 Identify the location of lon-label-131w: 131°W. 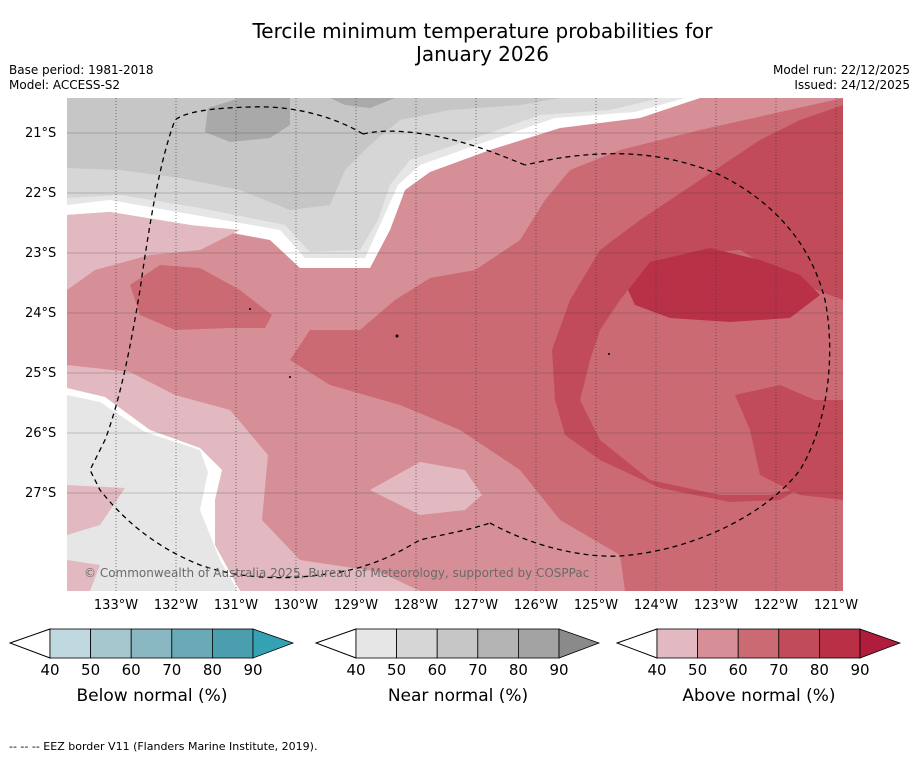
(236, 605).